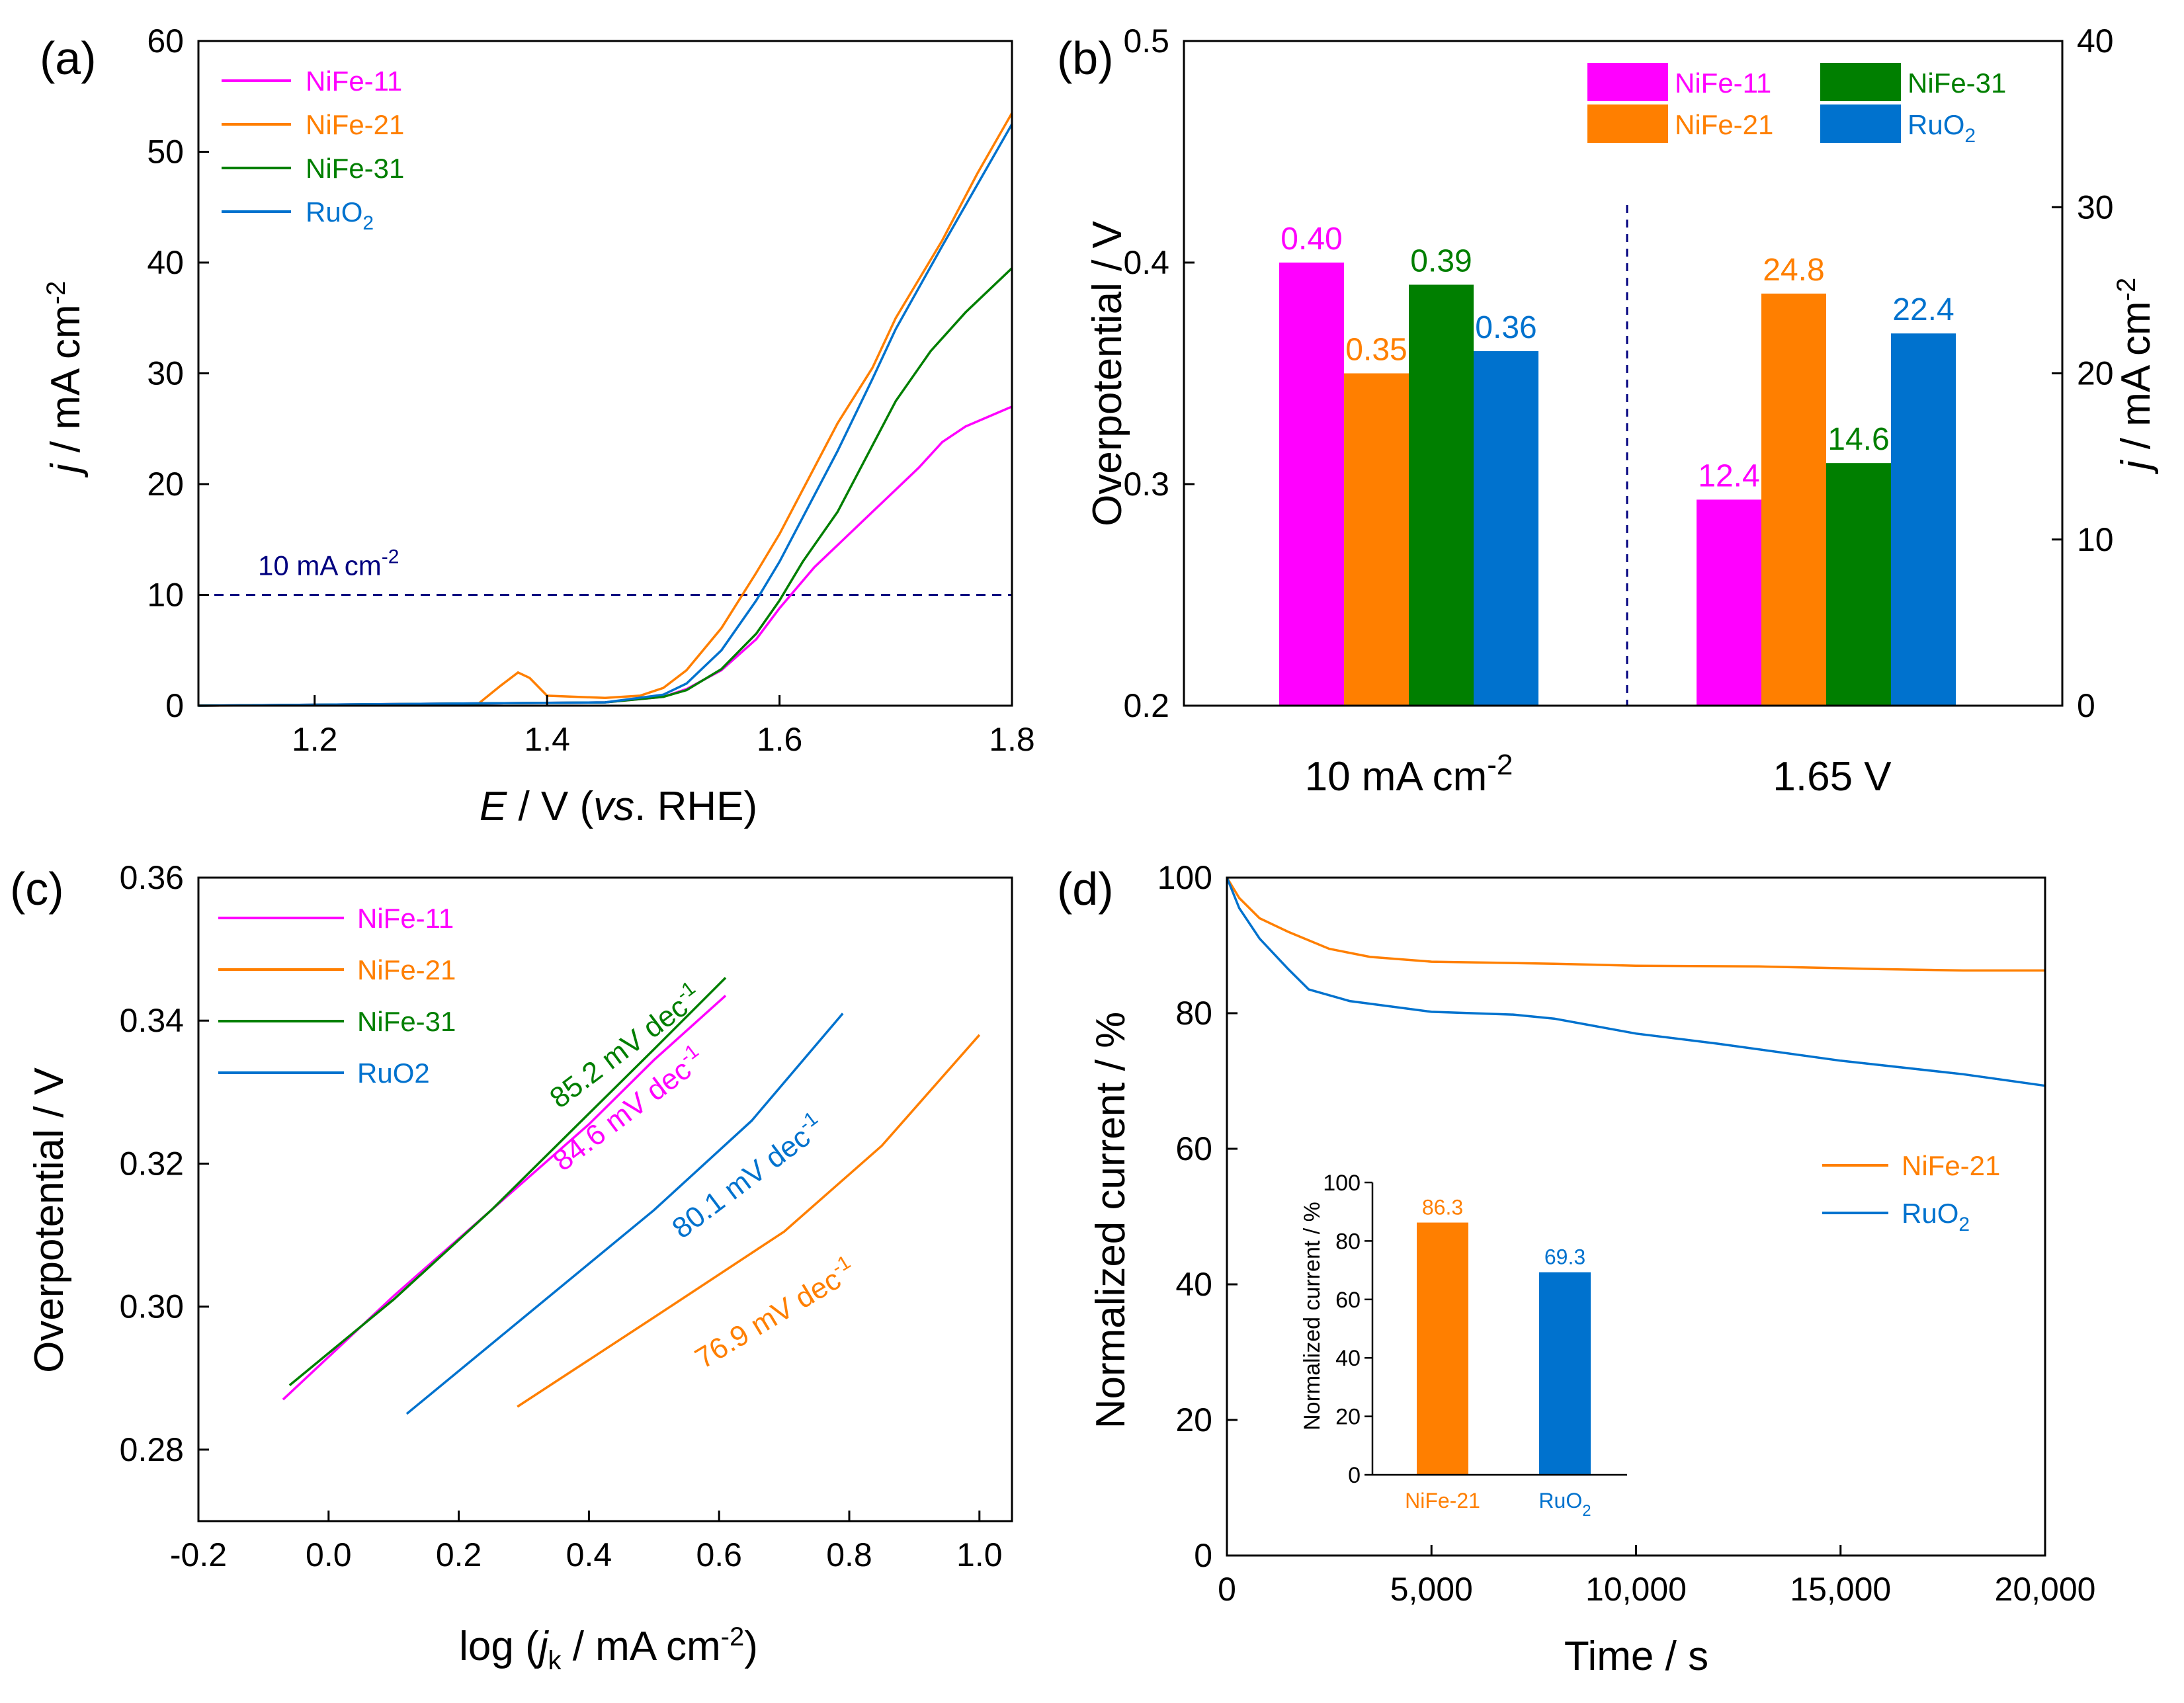  What do you see at coordinates (65, 379) in the screenshot?
I see `panel-a-y-axis-title: j / mA cm-2` at bounding box center [65, 379].